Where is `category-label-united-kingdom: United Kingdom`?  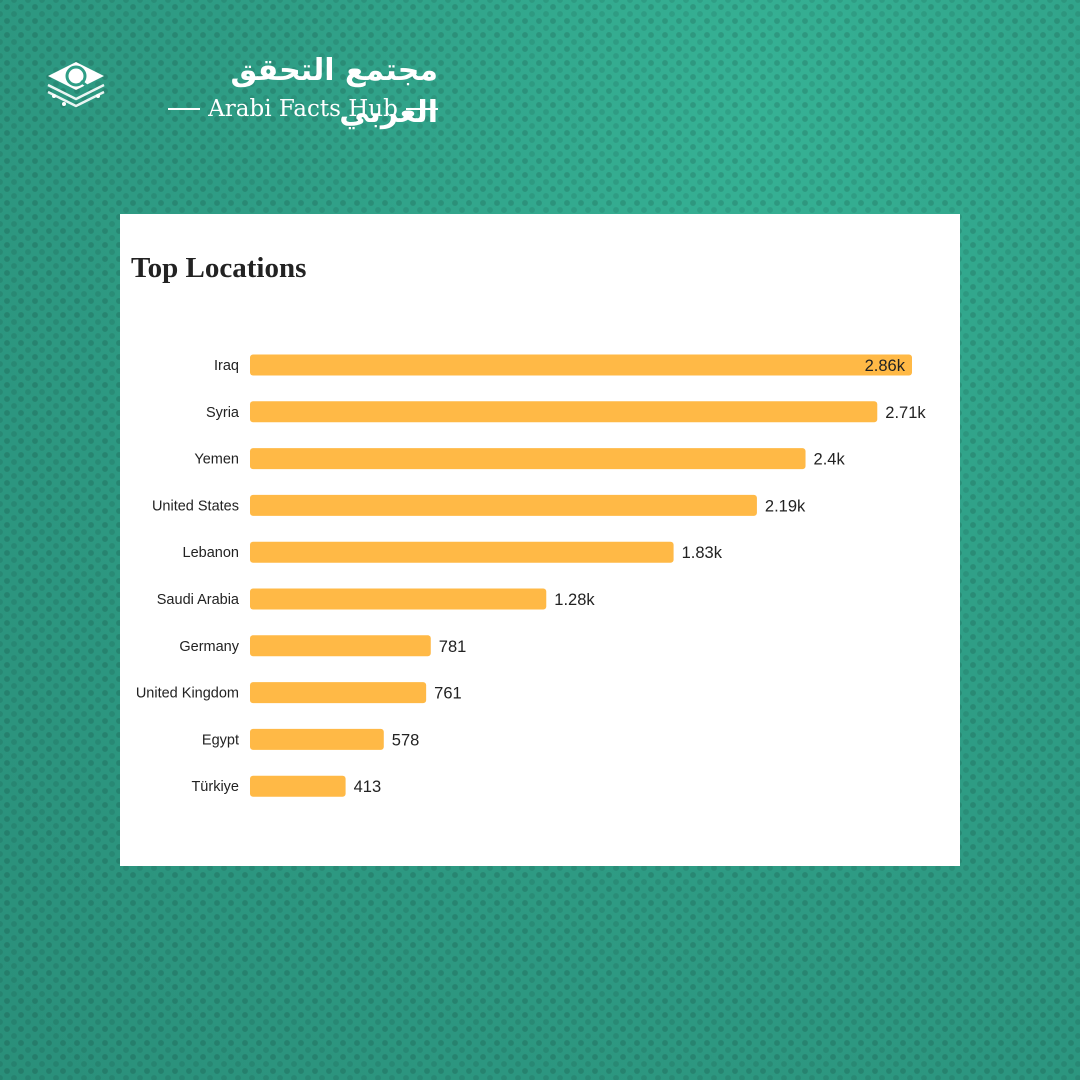 category-label-united-kingdom: United Kingdom is located at coordinates (187, 694).